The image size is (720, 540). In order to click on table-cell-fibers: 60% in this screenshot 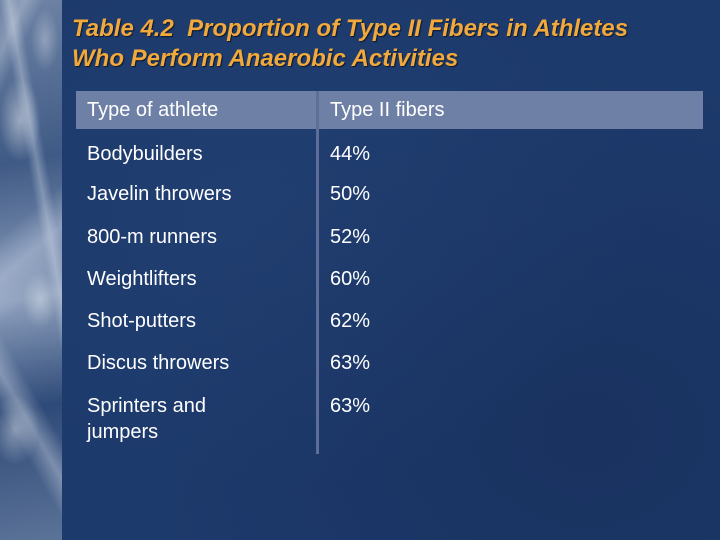, I will do `click(350, 279)`.